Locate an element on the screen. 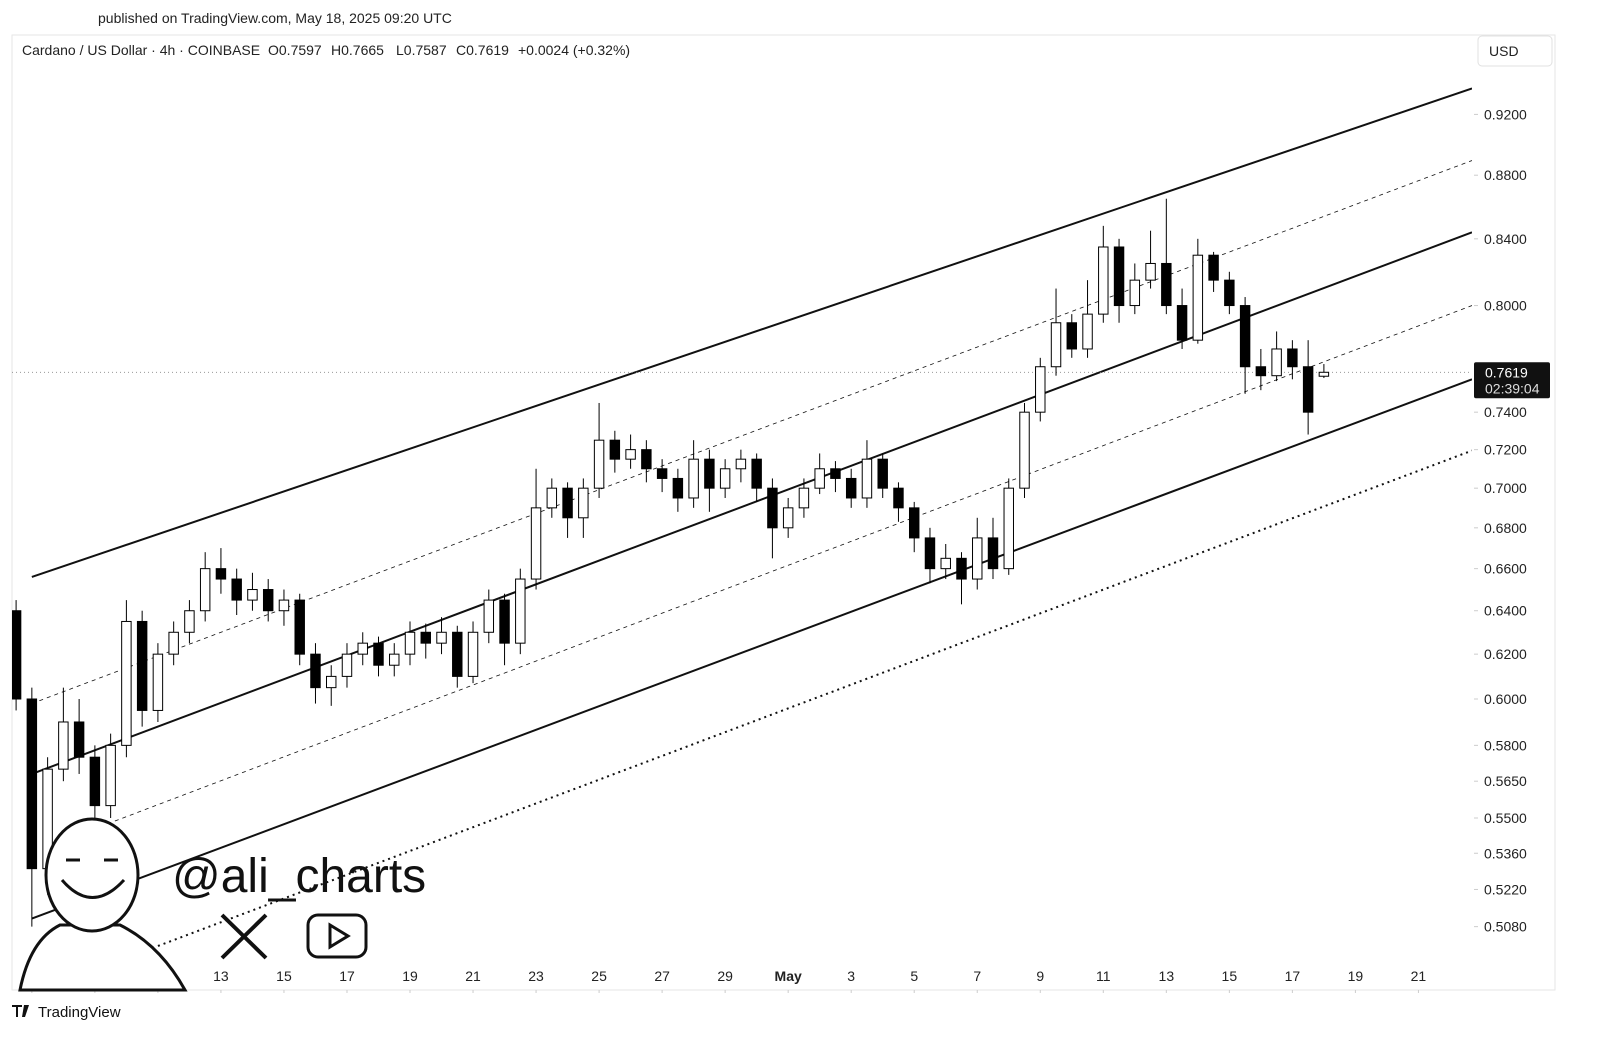  currency-label: USD is located at coordinates (1504, 51).